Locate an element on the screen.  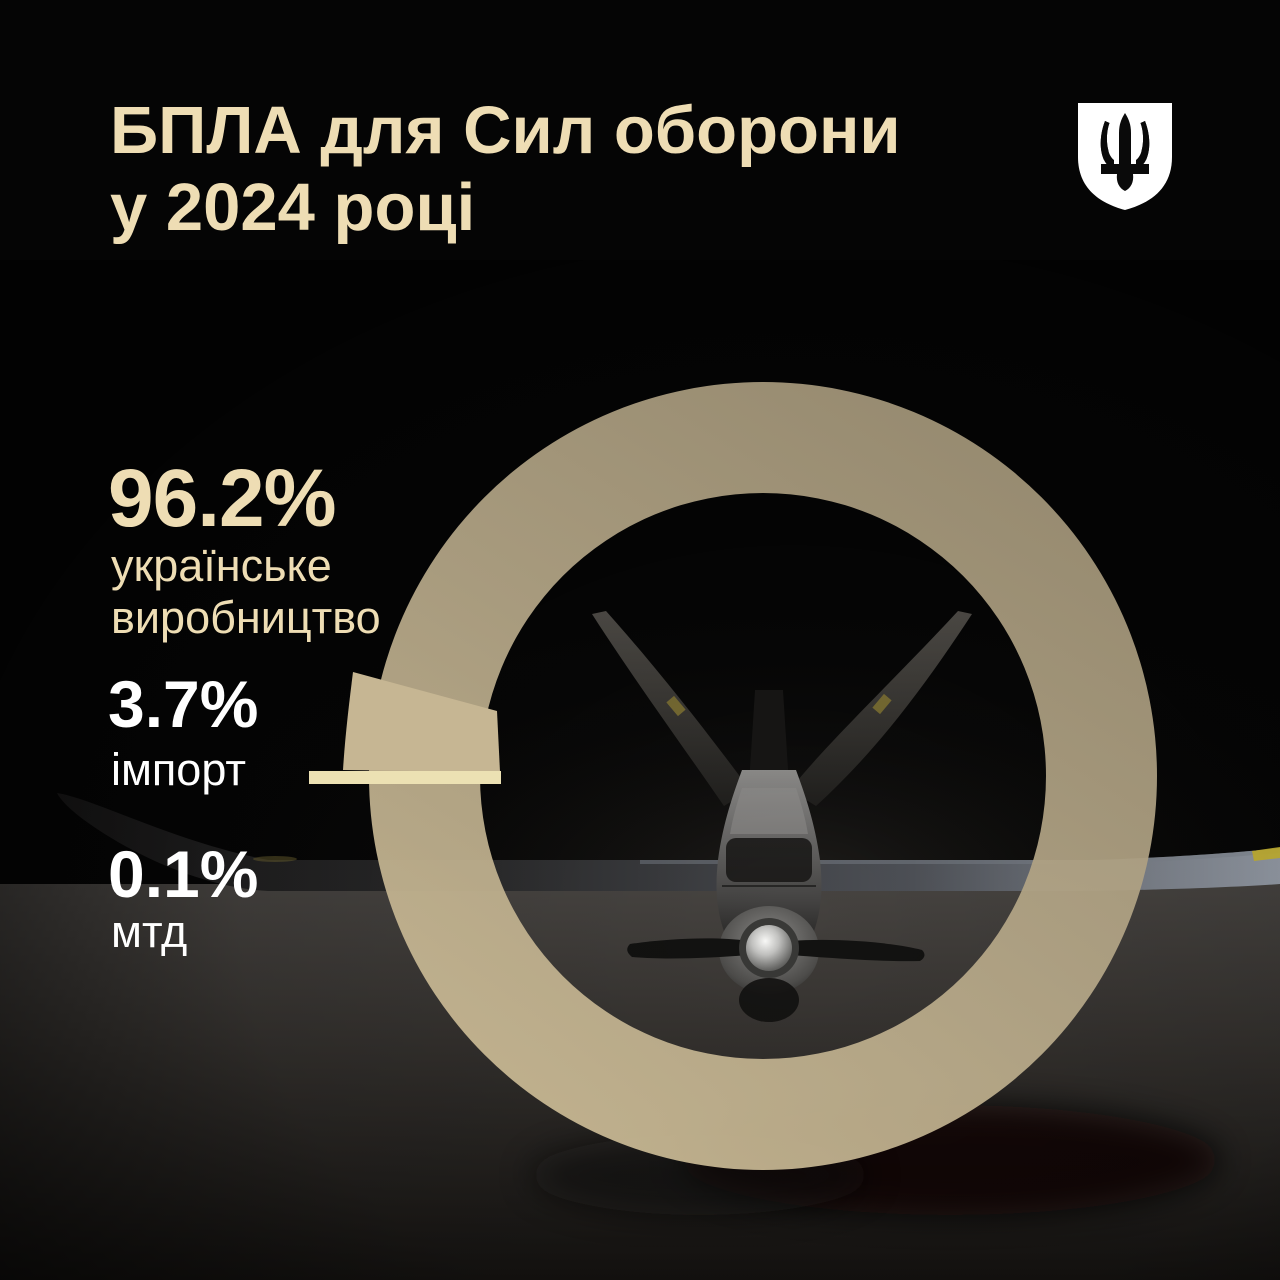
title-line-1: БПЛА для Сил оборони is located at coordinates (505, 130).